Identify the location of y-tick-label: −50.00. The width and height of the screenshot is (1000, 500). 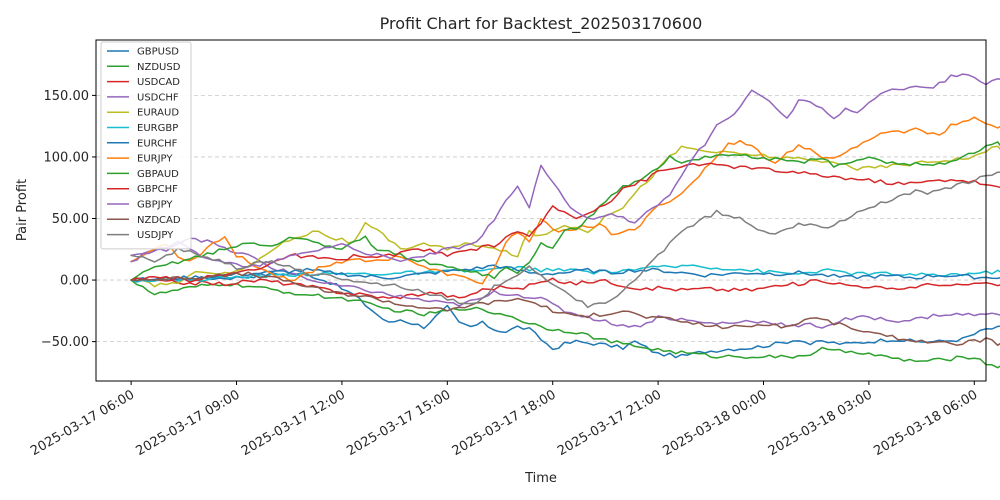
(65, 342).